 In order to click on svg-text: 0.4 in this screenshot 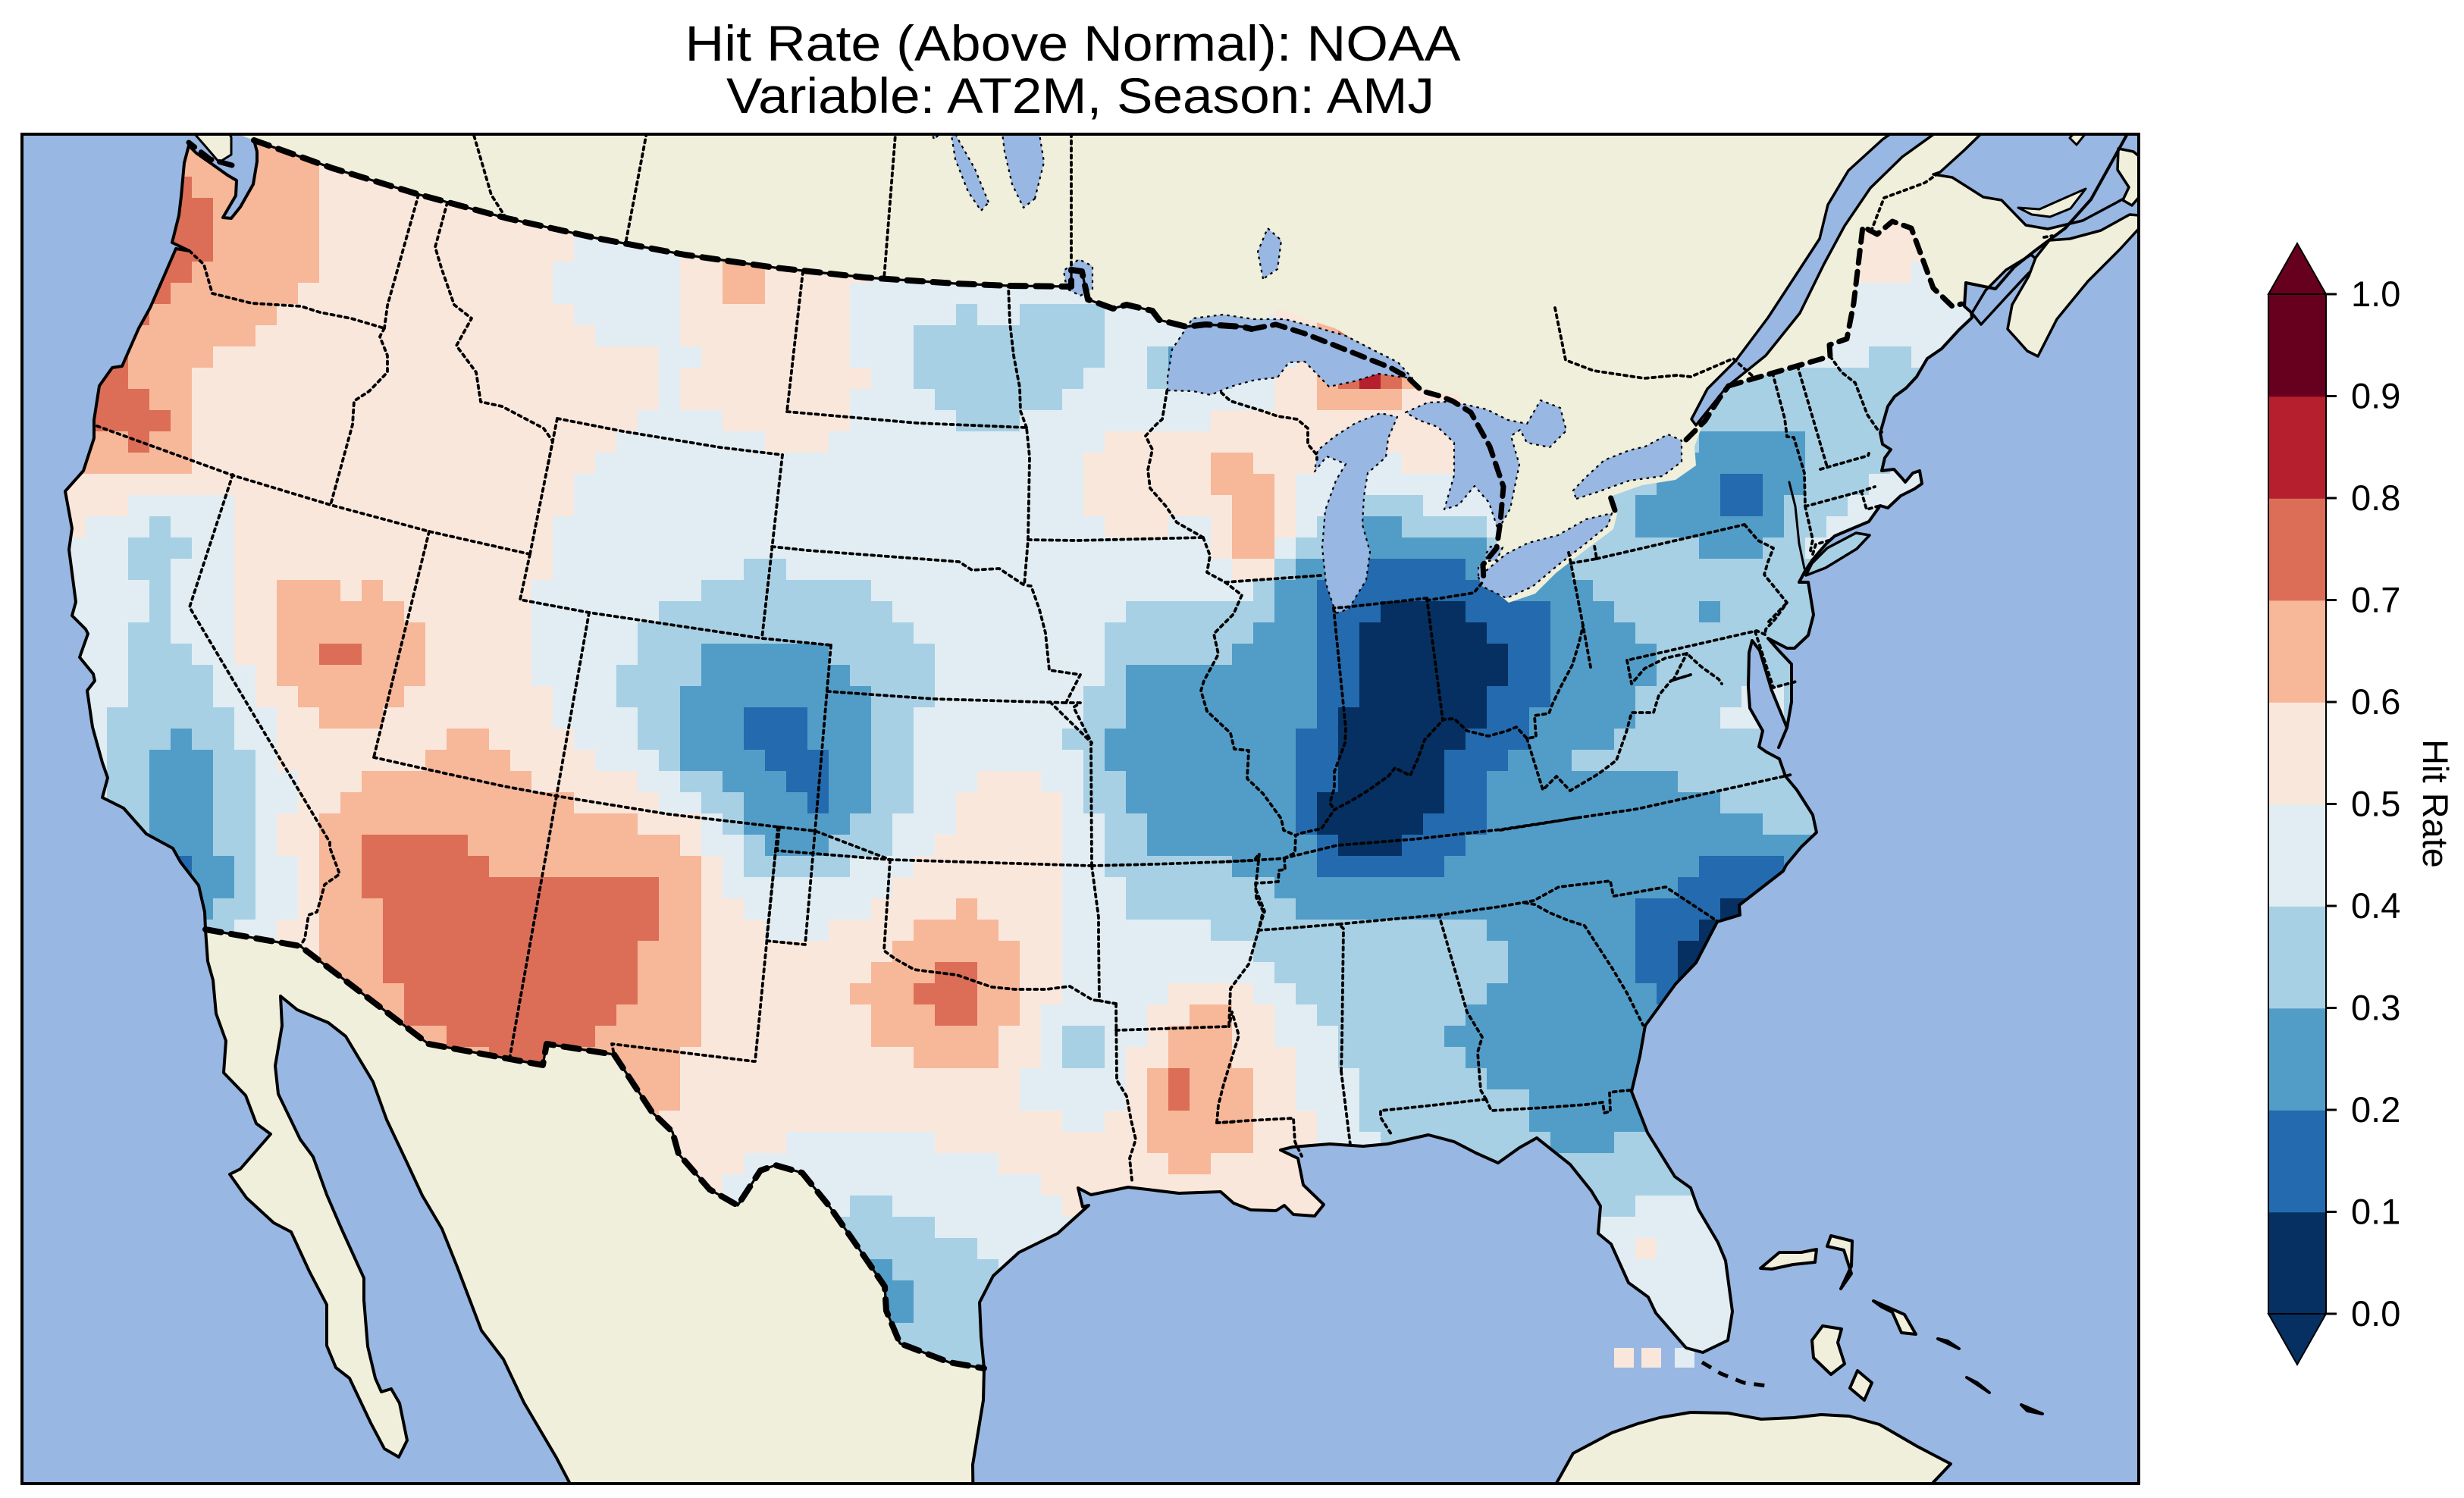, I will do `click(2375, 905)`.